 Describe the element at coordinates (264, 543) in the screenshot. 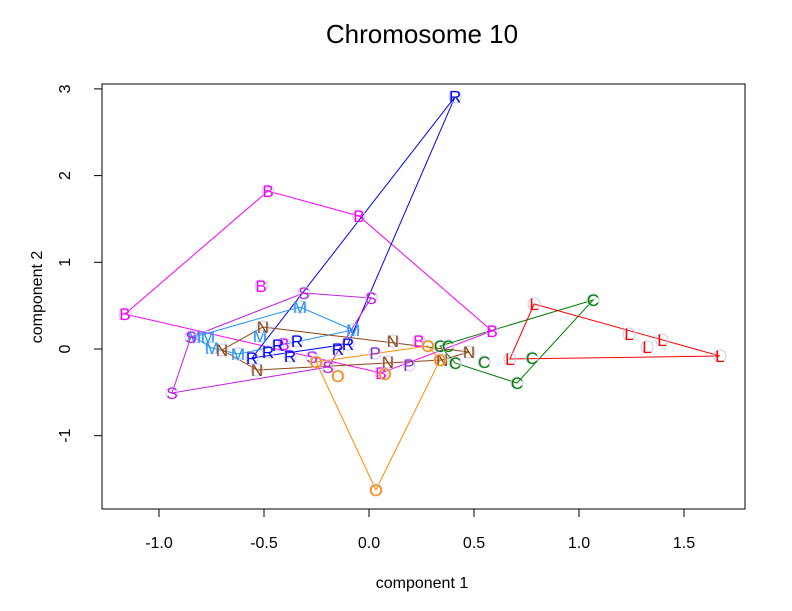

I see `x-tick-label: -0.5` at that location.